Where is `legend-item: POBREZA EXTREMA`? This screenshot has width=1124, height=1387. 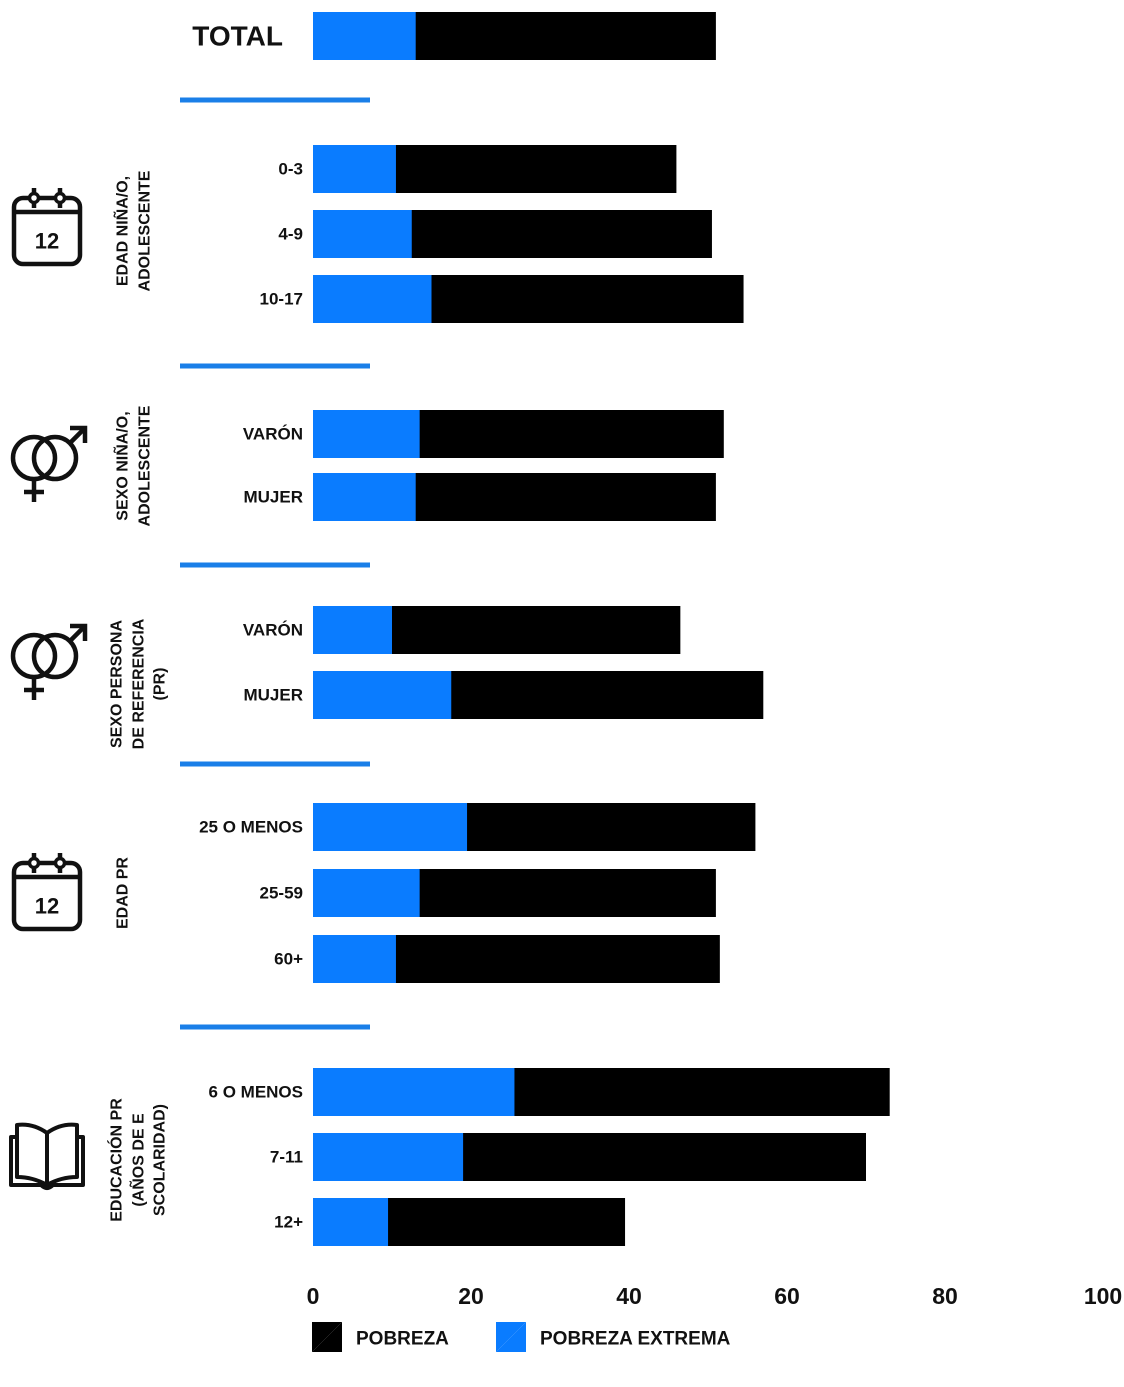
legend-item: POBREZA EXTREMA is located at coordinates (613, 1337).